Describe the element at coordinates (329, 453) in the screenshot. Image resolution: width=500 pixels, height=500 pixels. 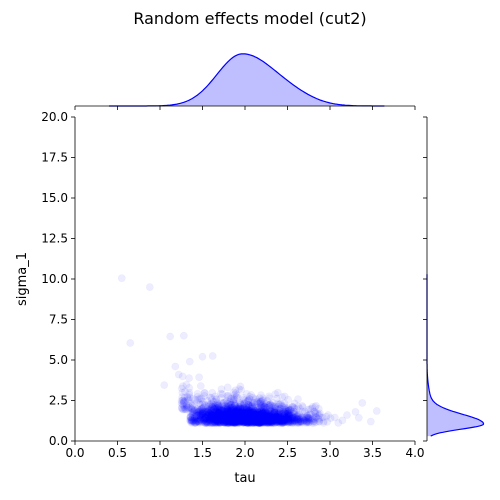
I see `x-tick-label: 3.0` at that location.